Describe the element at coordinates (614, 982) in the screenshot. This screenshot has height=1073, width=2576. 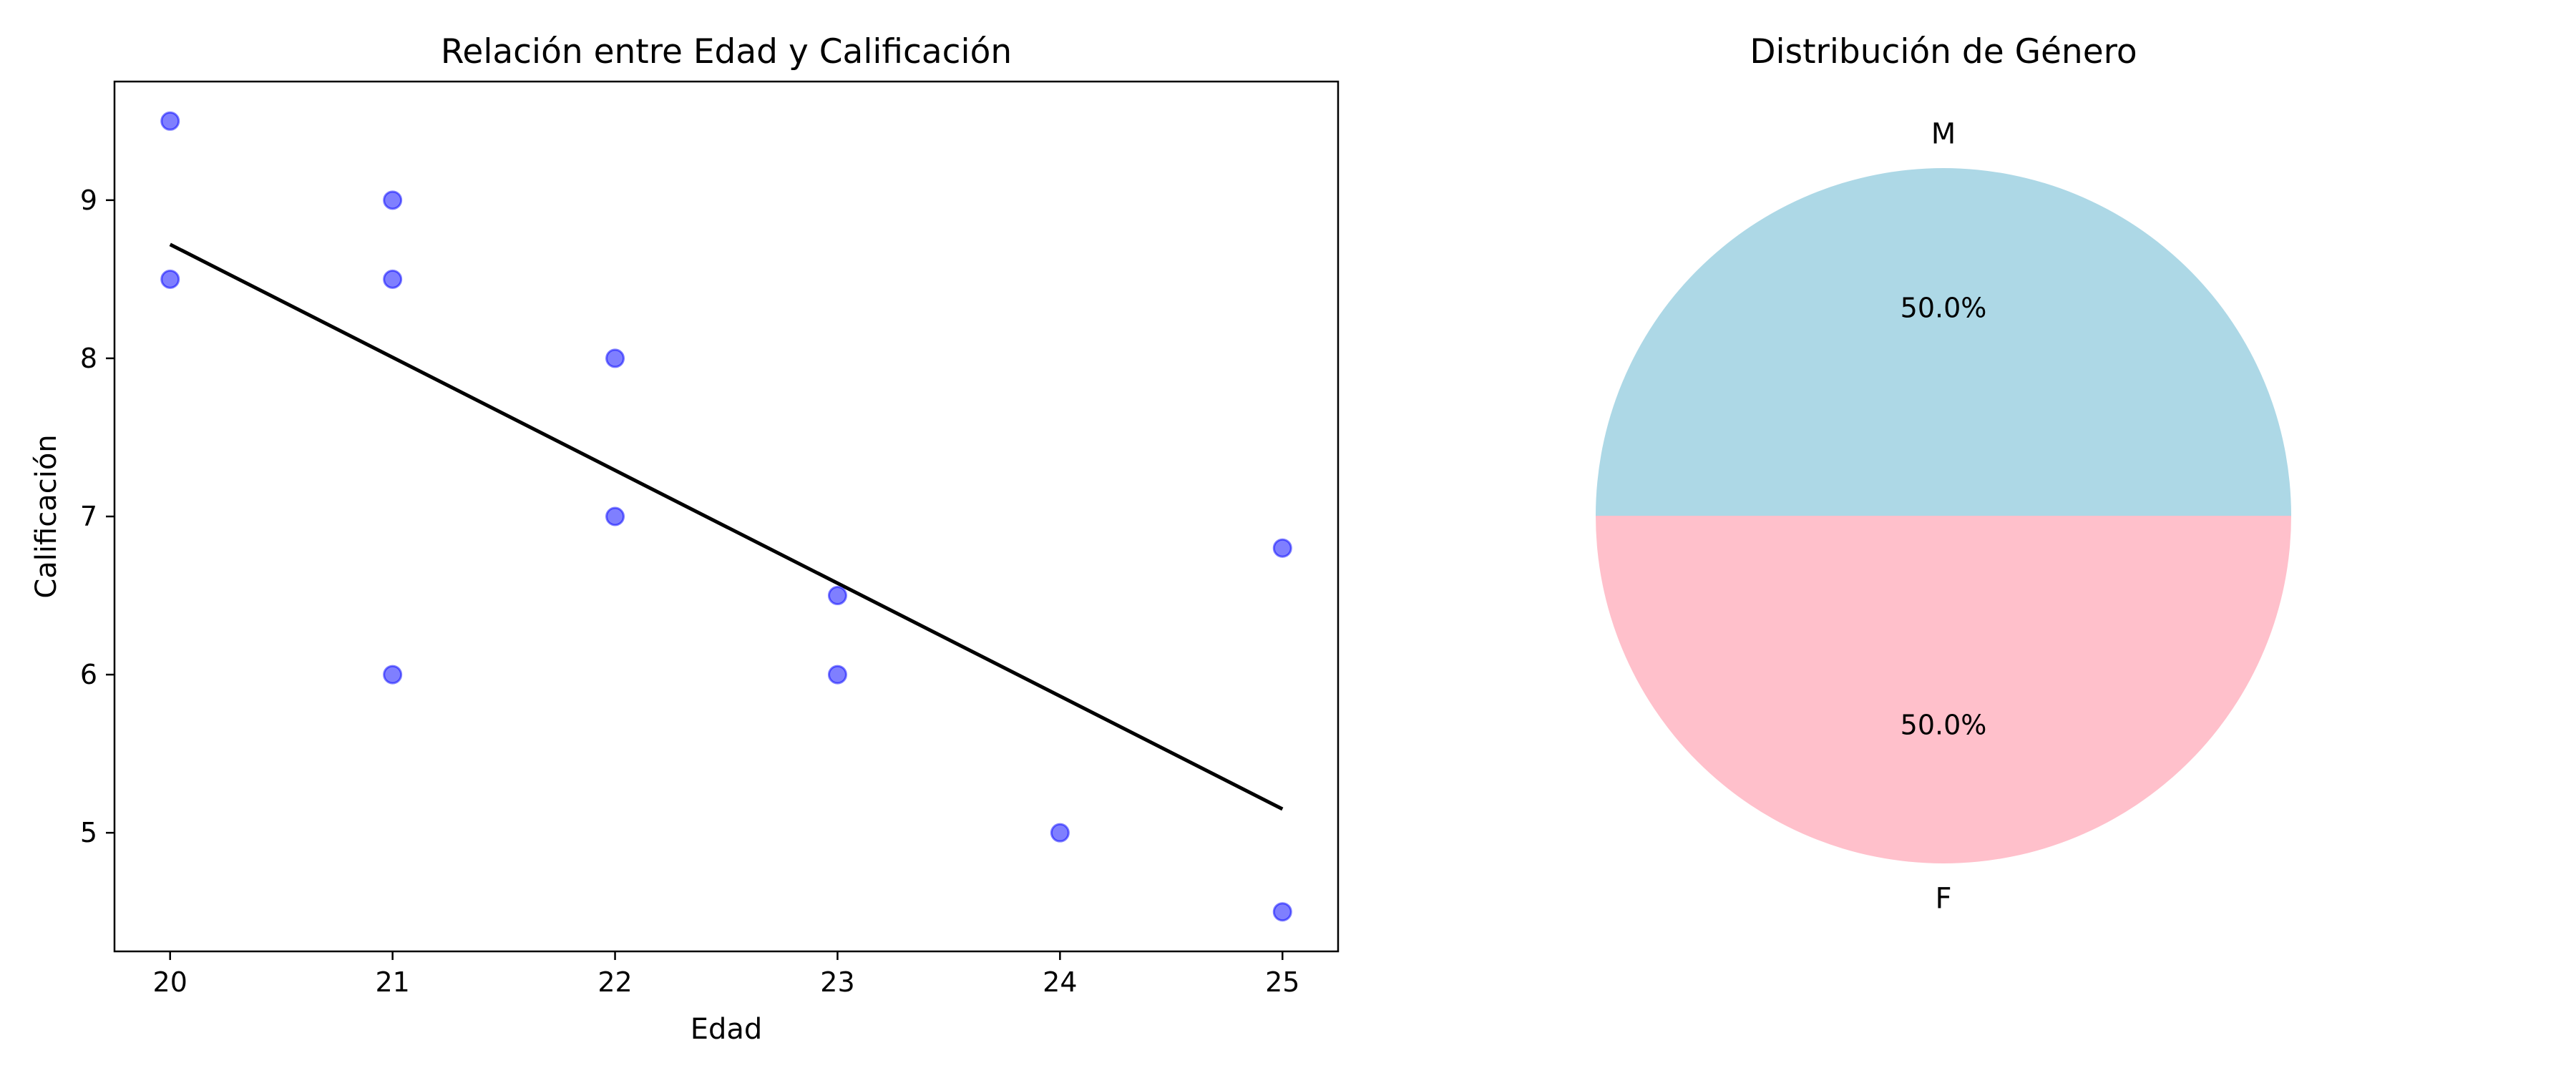
I see `x-tick-label: 22` at that location.